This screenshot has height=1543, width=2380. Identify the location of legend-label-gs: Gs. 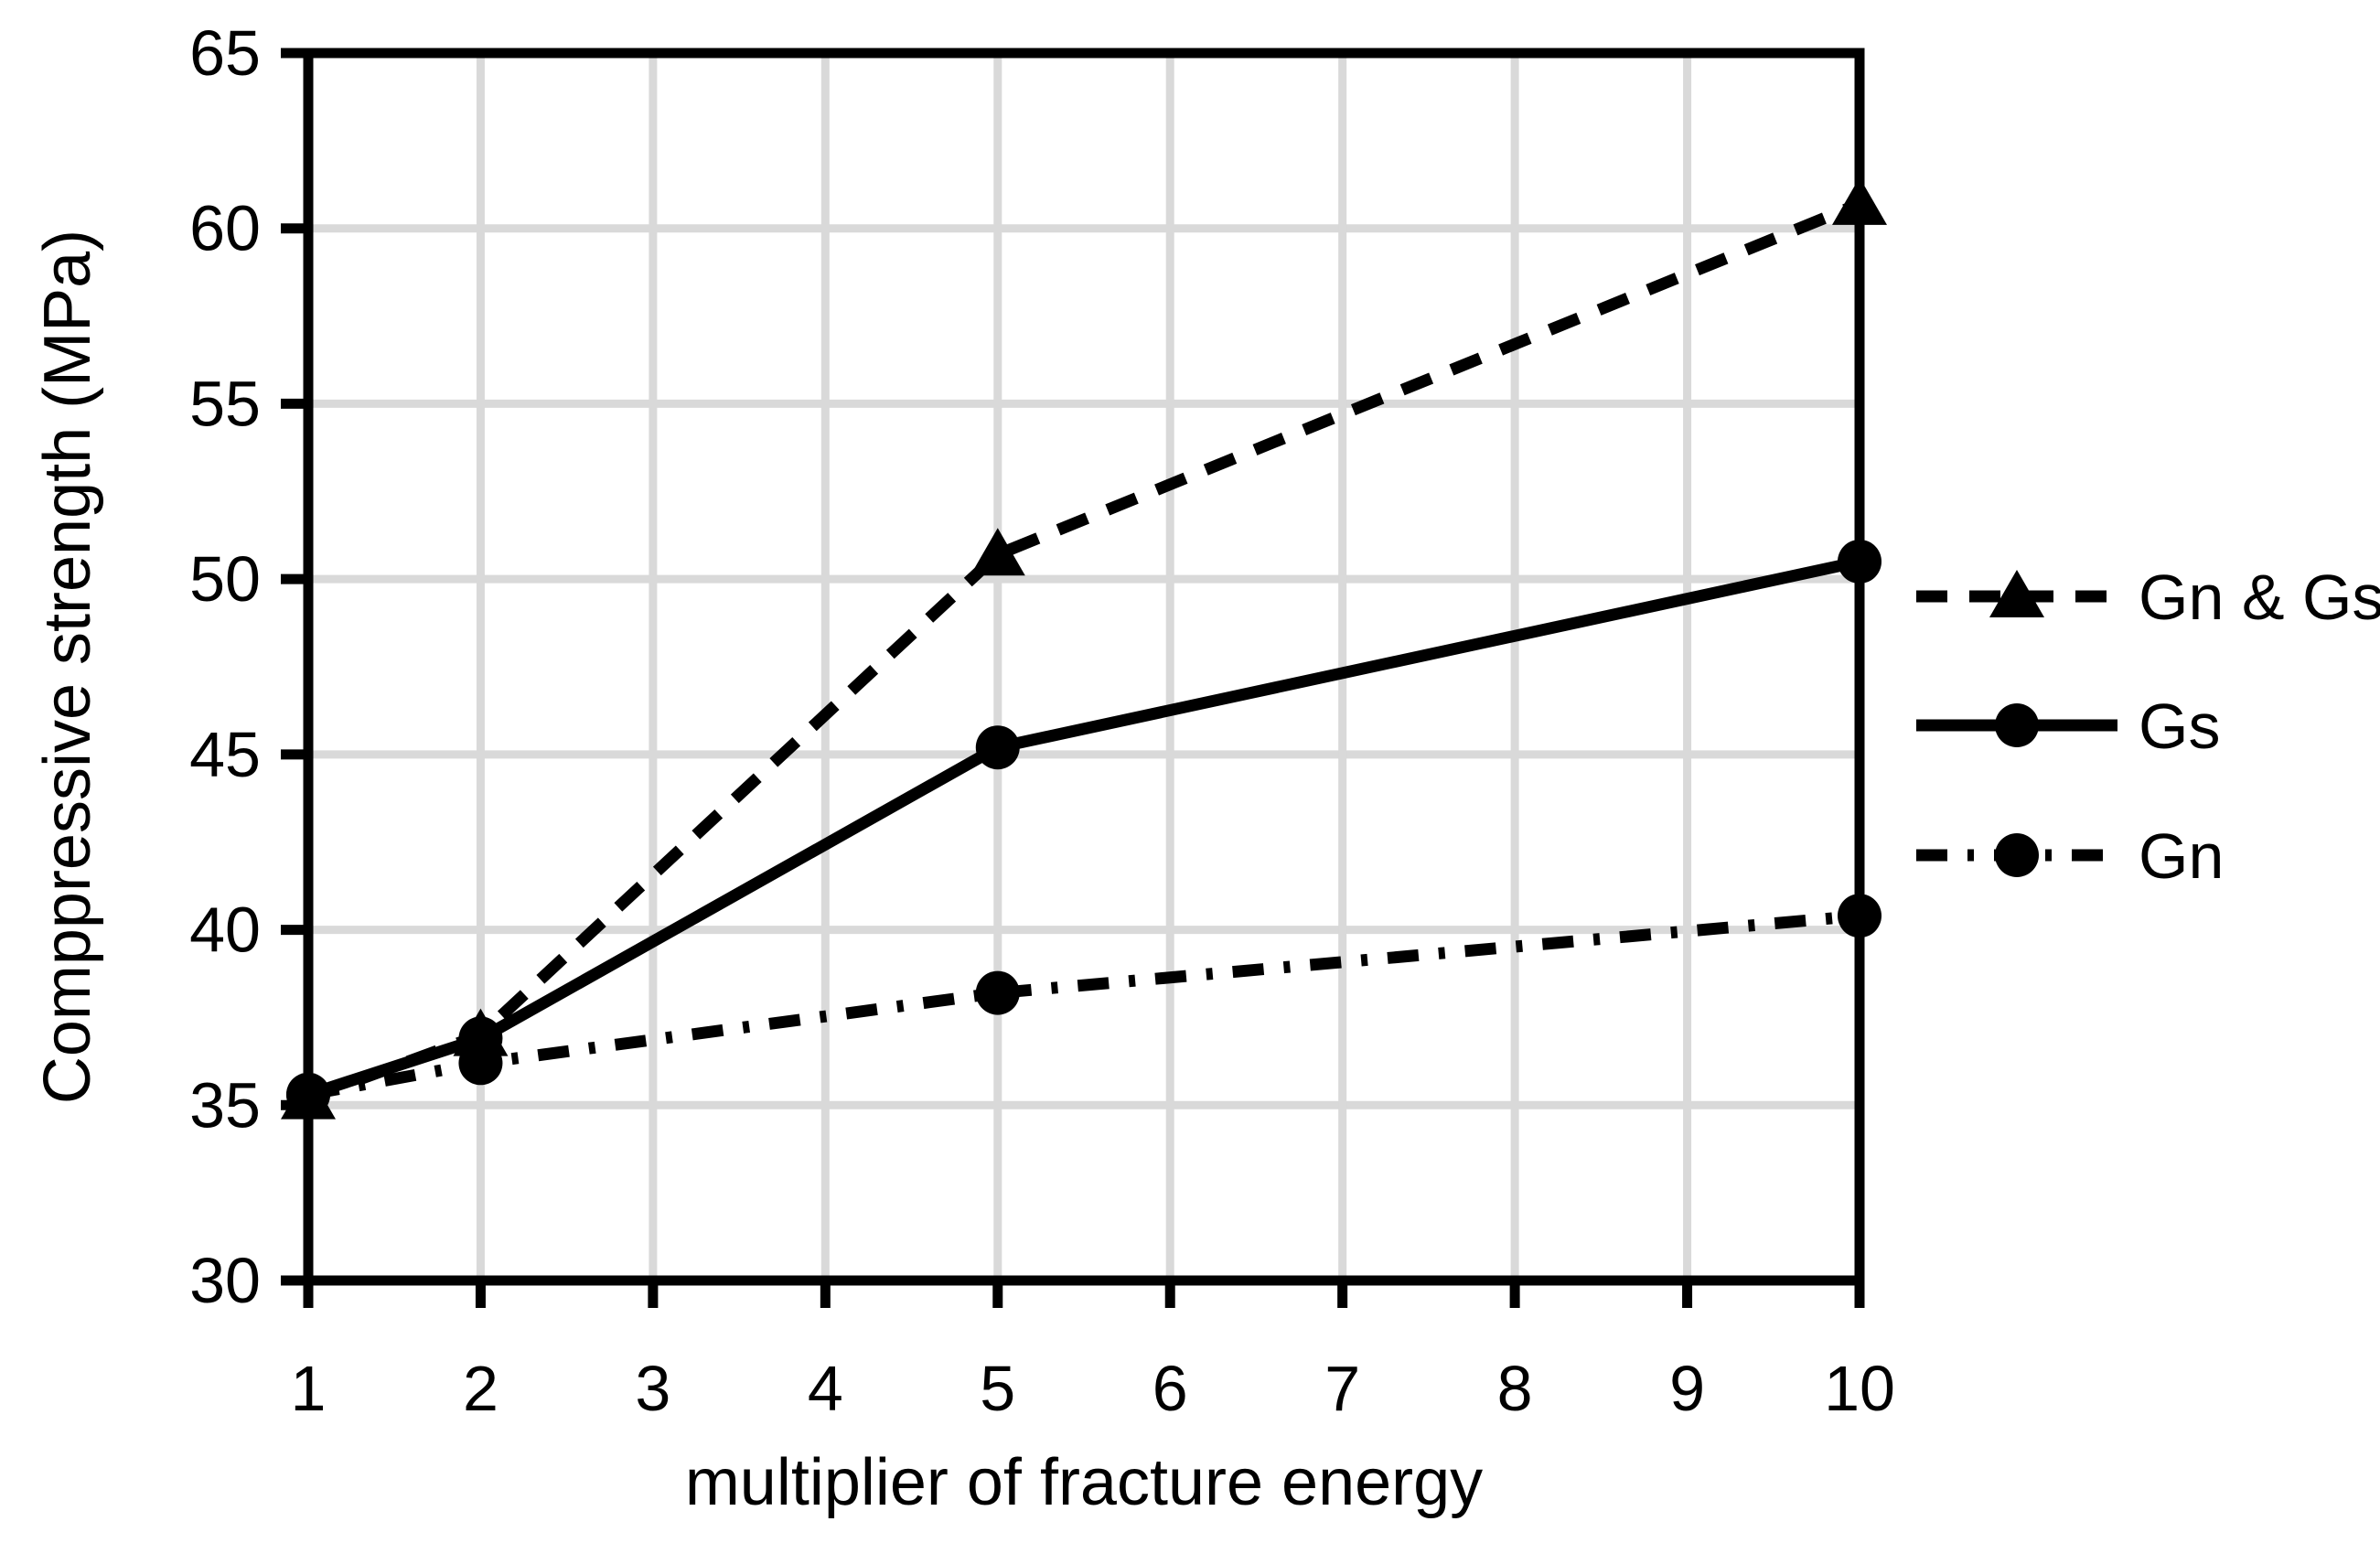
(2179, 726).